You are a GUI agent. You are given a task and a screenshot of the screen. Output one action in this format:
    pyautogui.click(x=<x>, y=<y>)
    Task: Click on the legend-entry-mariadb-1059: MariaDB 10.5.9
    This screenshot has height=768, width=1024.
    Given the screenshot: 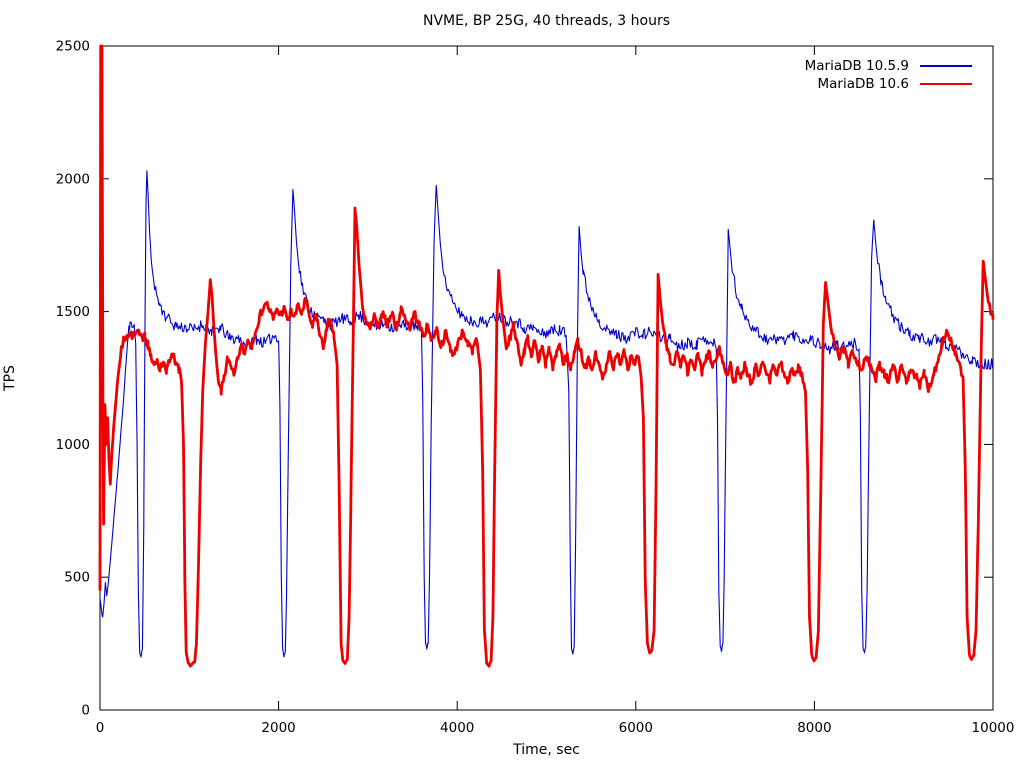 What is the action you would take?
    pyautogui.click(x=888, y=66)
    